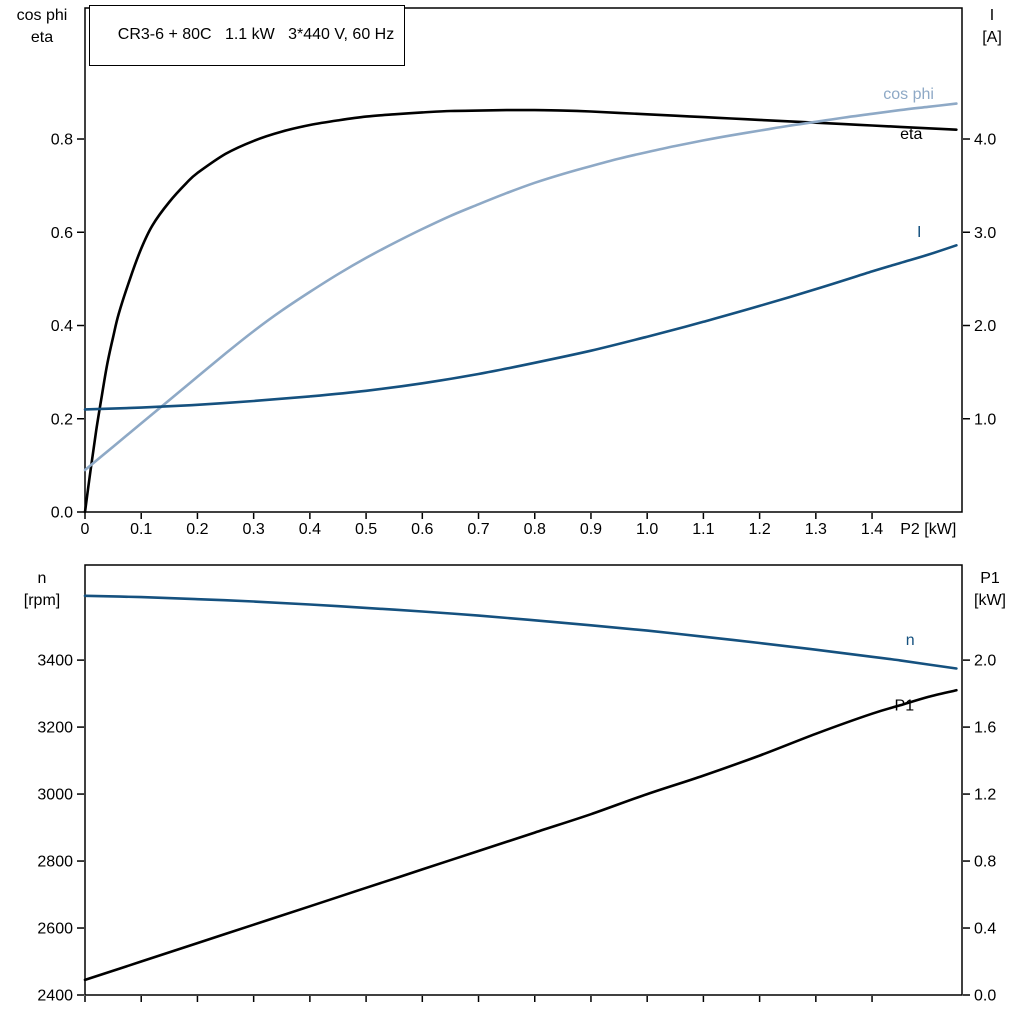 The height and width of the screenshot is (1024, 1024). What do you see at coordinates (256, 34) in the screenshot?
I see `chart-title: CR3-6 + 80C 1.1 kW 3*440 V, 60 Hz` at bounding box center [256, 34].